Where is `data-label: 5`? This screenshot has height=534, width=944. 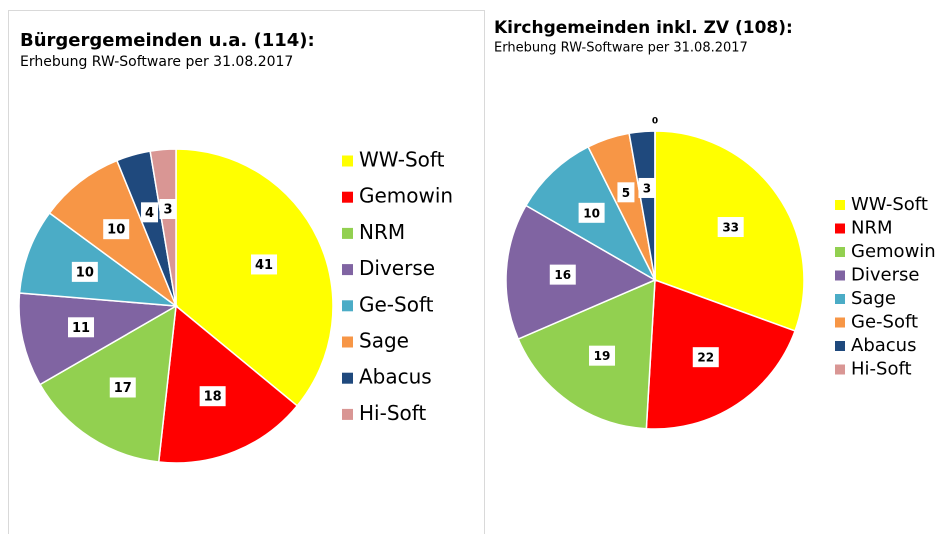
data-label: 5 is located at coordinates (626, 193).